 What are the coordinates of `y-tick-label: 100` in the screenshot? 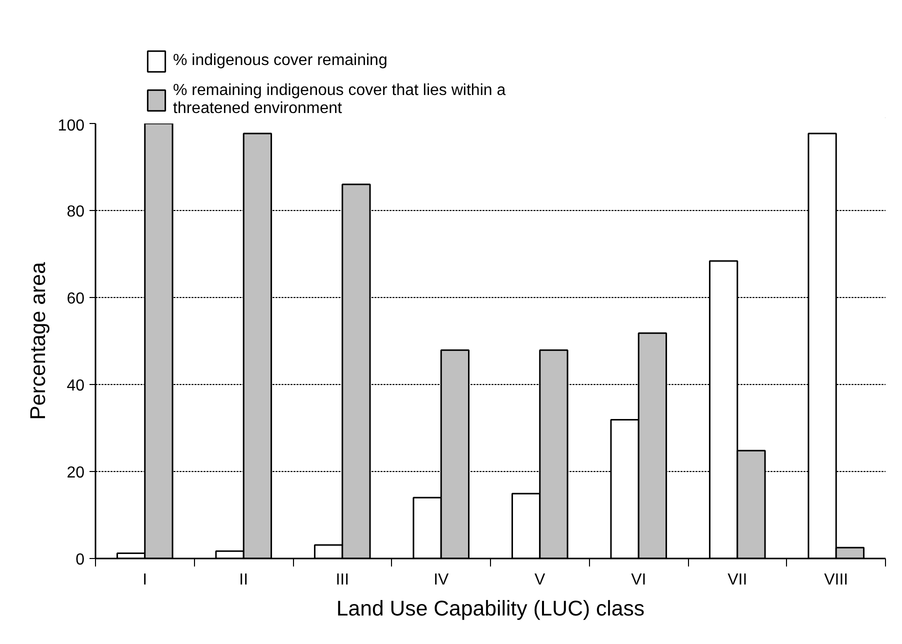 It's located at (71, 126).